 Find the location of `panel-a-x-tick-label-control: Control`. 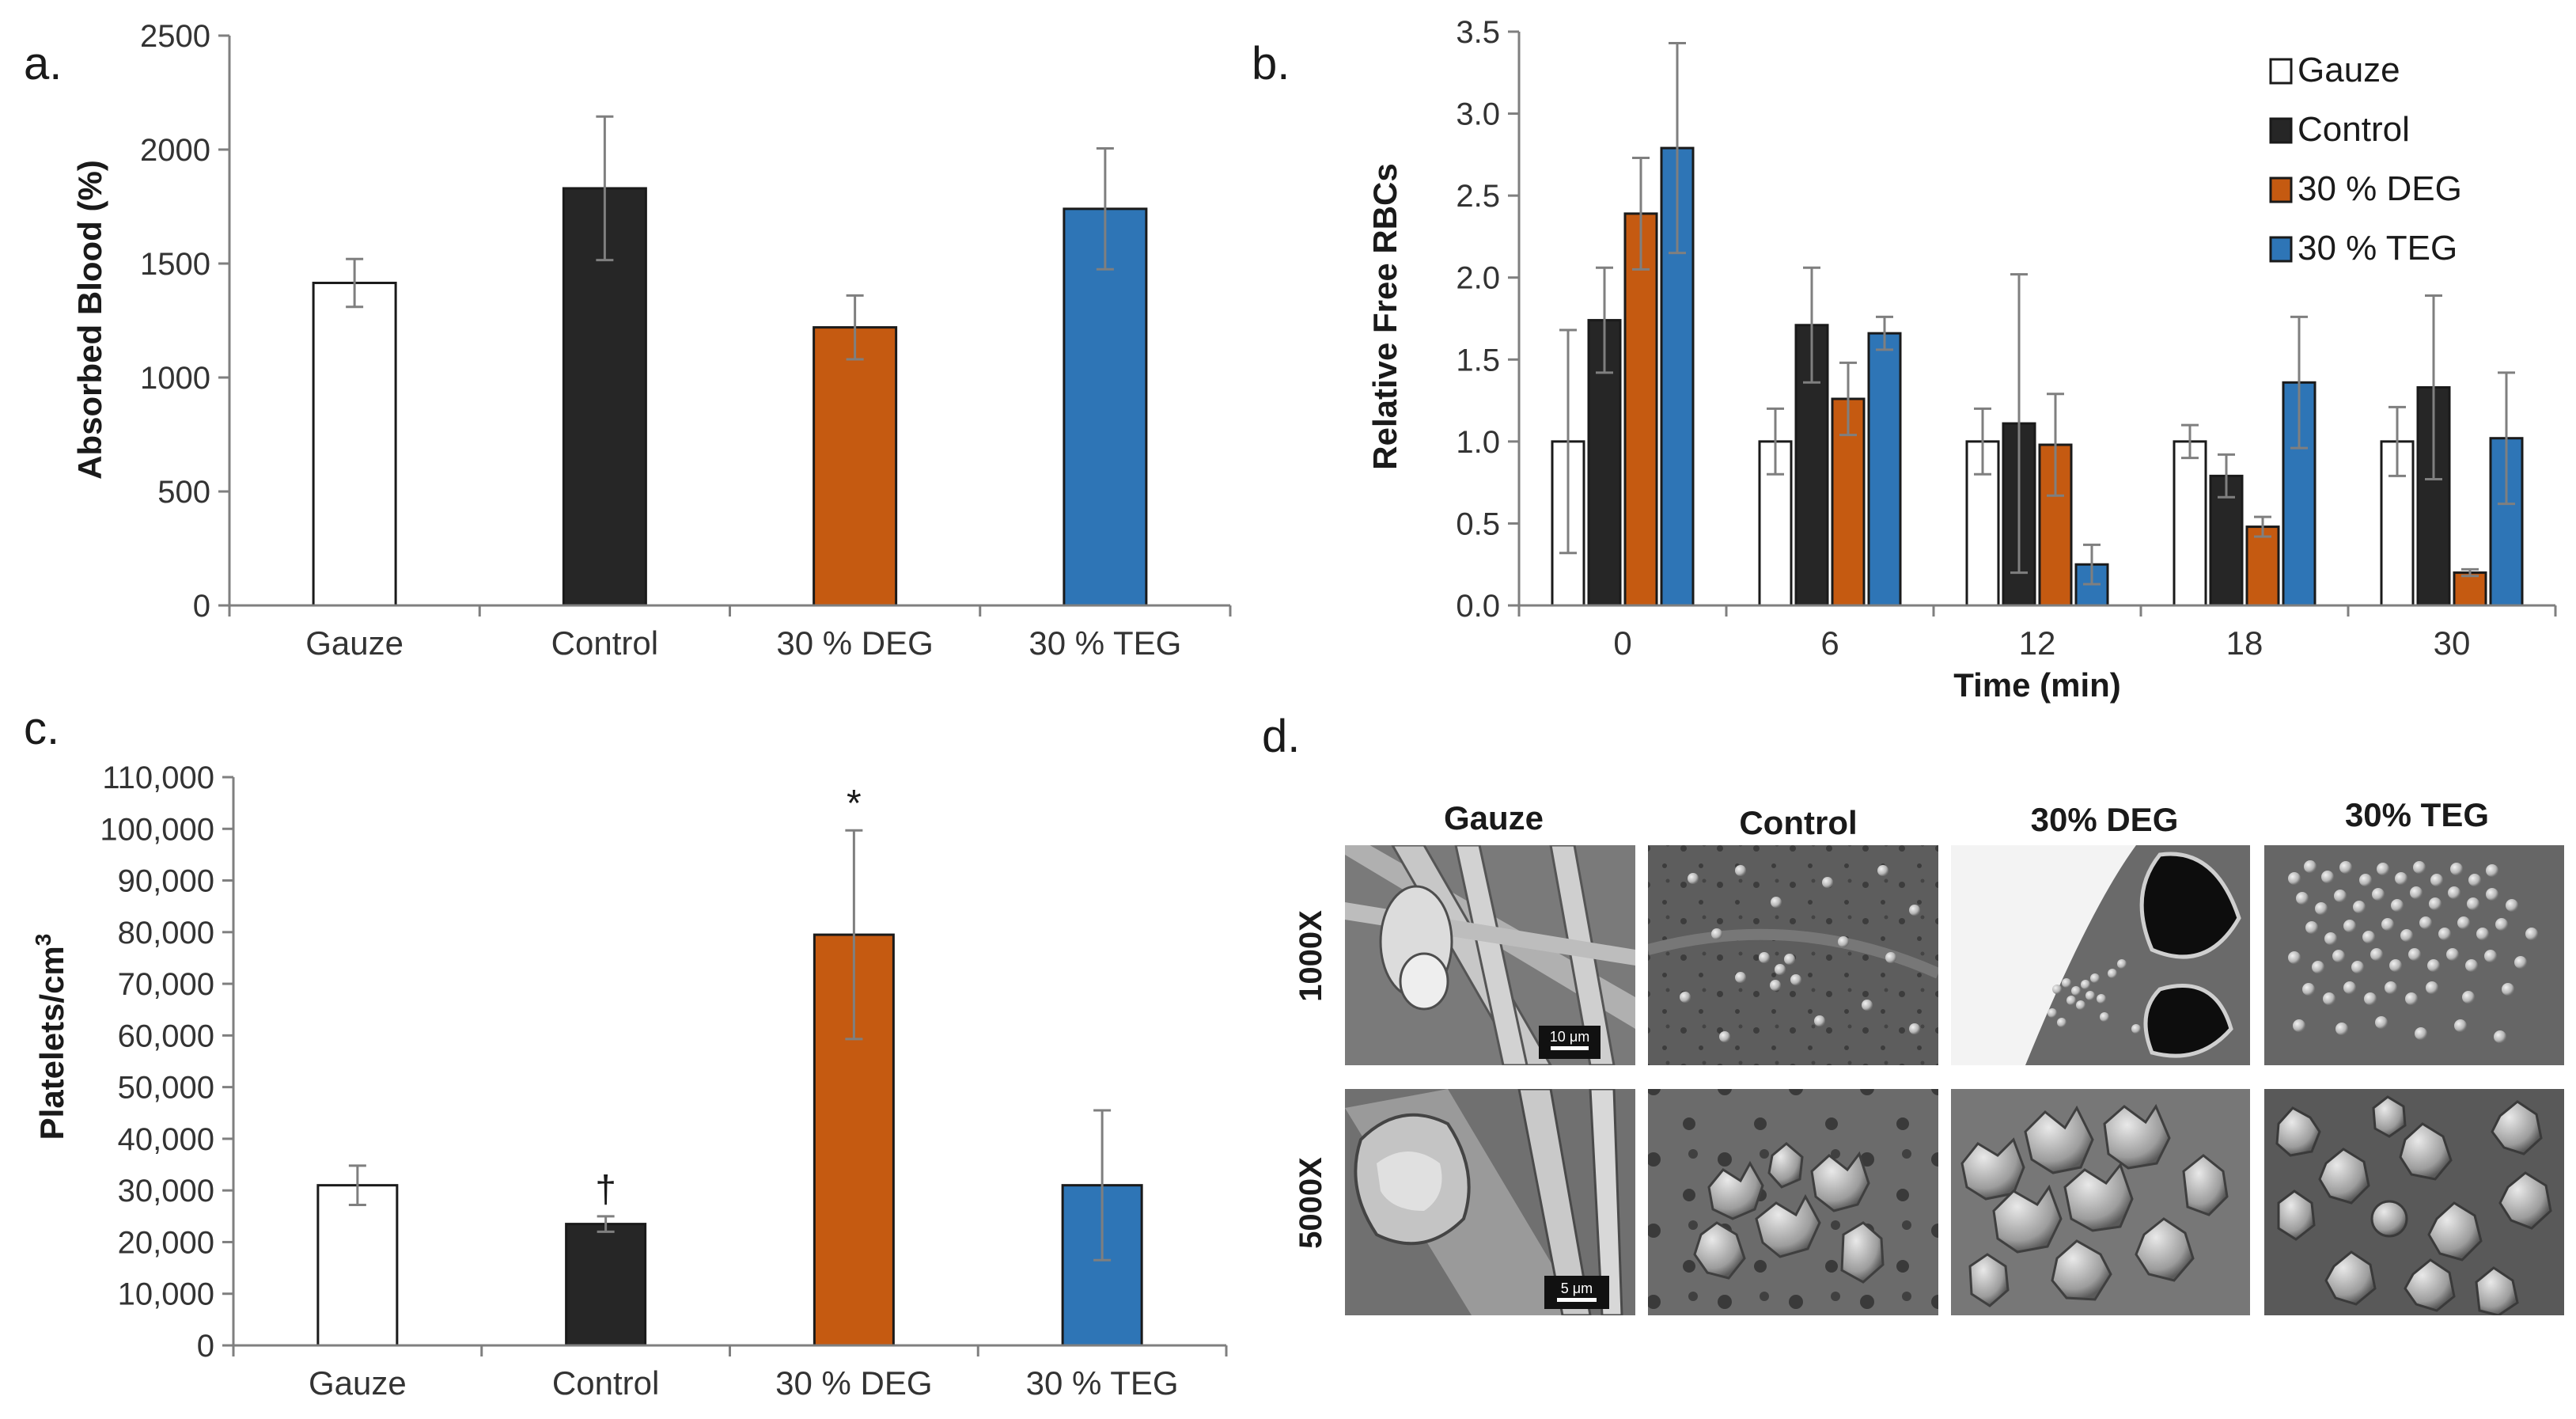

panel-a-x-tick-label-control: Control is located at coordinates (604, 643).